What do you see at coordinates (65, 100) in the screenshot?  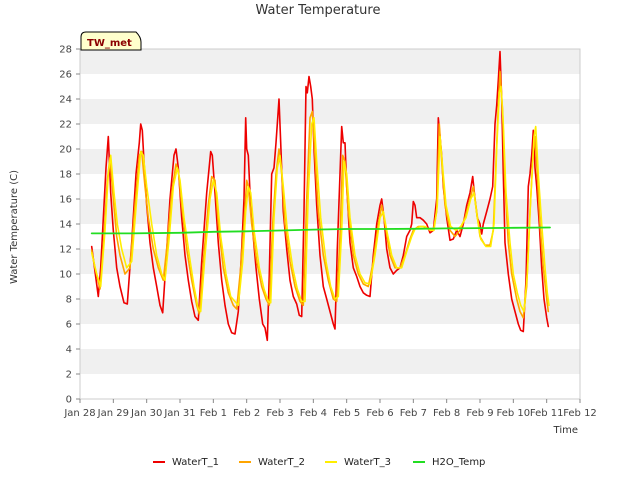 I see `y-tick-label: 24` at bounding box center [65, 100].